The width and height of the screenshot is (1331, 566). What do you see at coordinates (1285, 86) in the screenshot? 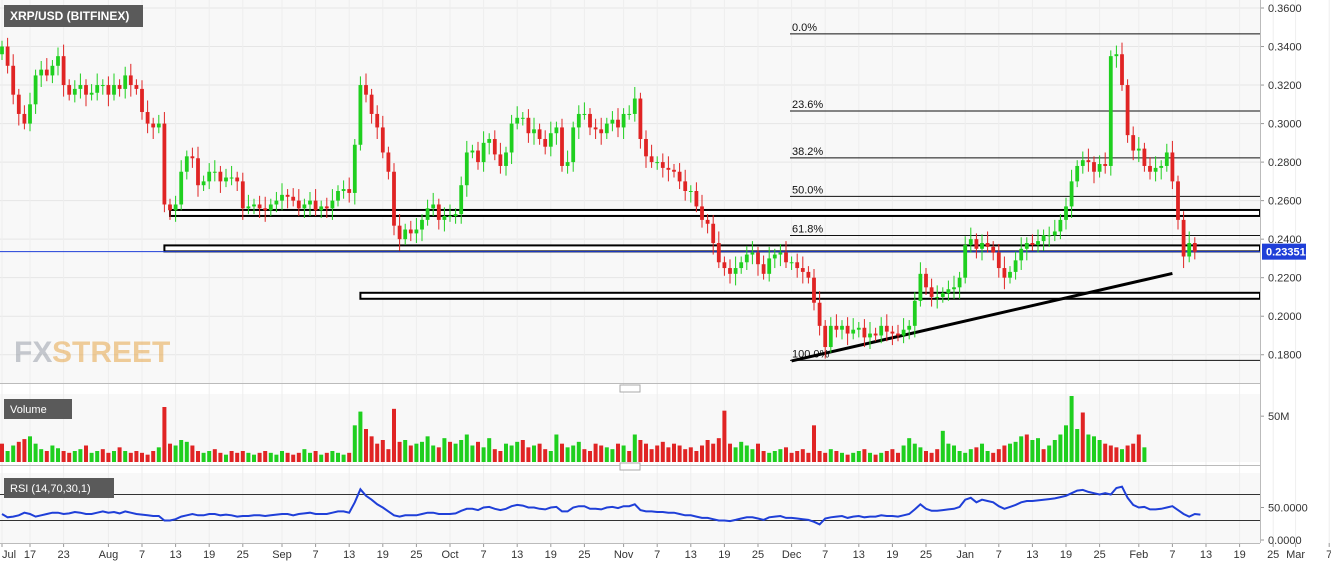
I see `price-tick-label: 0.3200` at bounding box center [1285, 86].